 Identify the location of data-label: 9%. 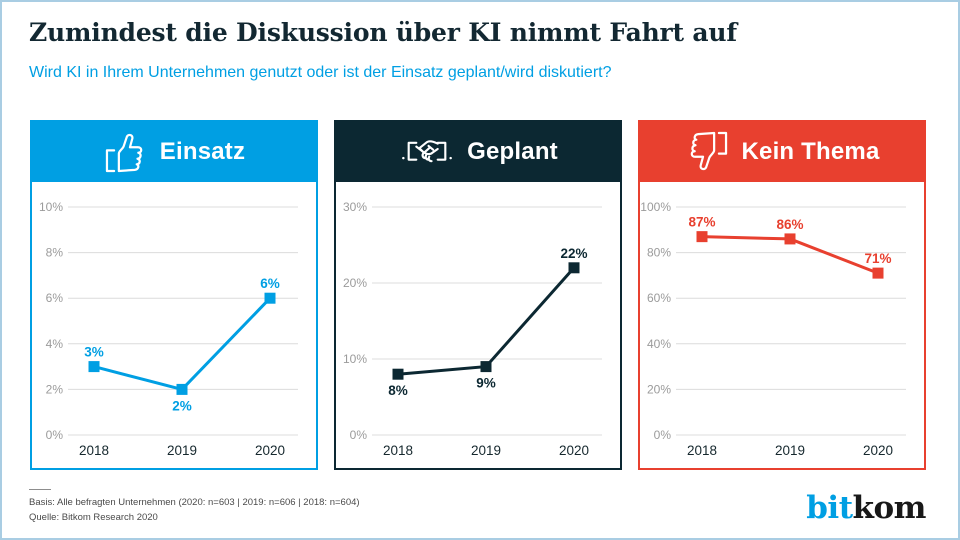
(486, 383).